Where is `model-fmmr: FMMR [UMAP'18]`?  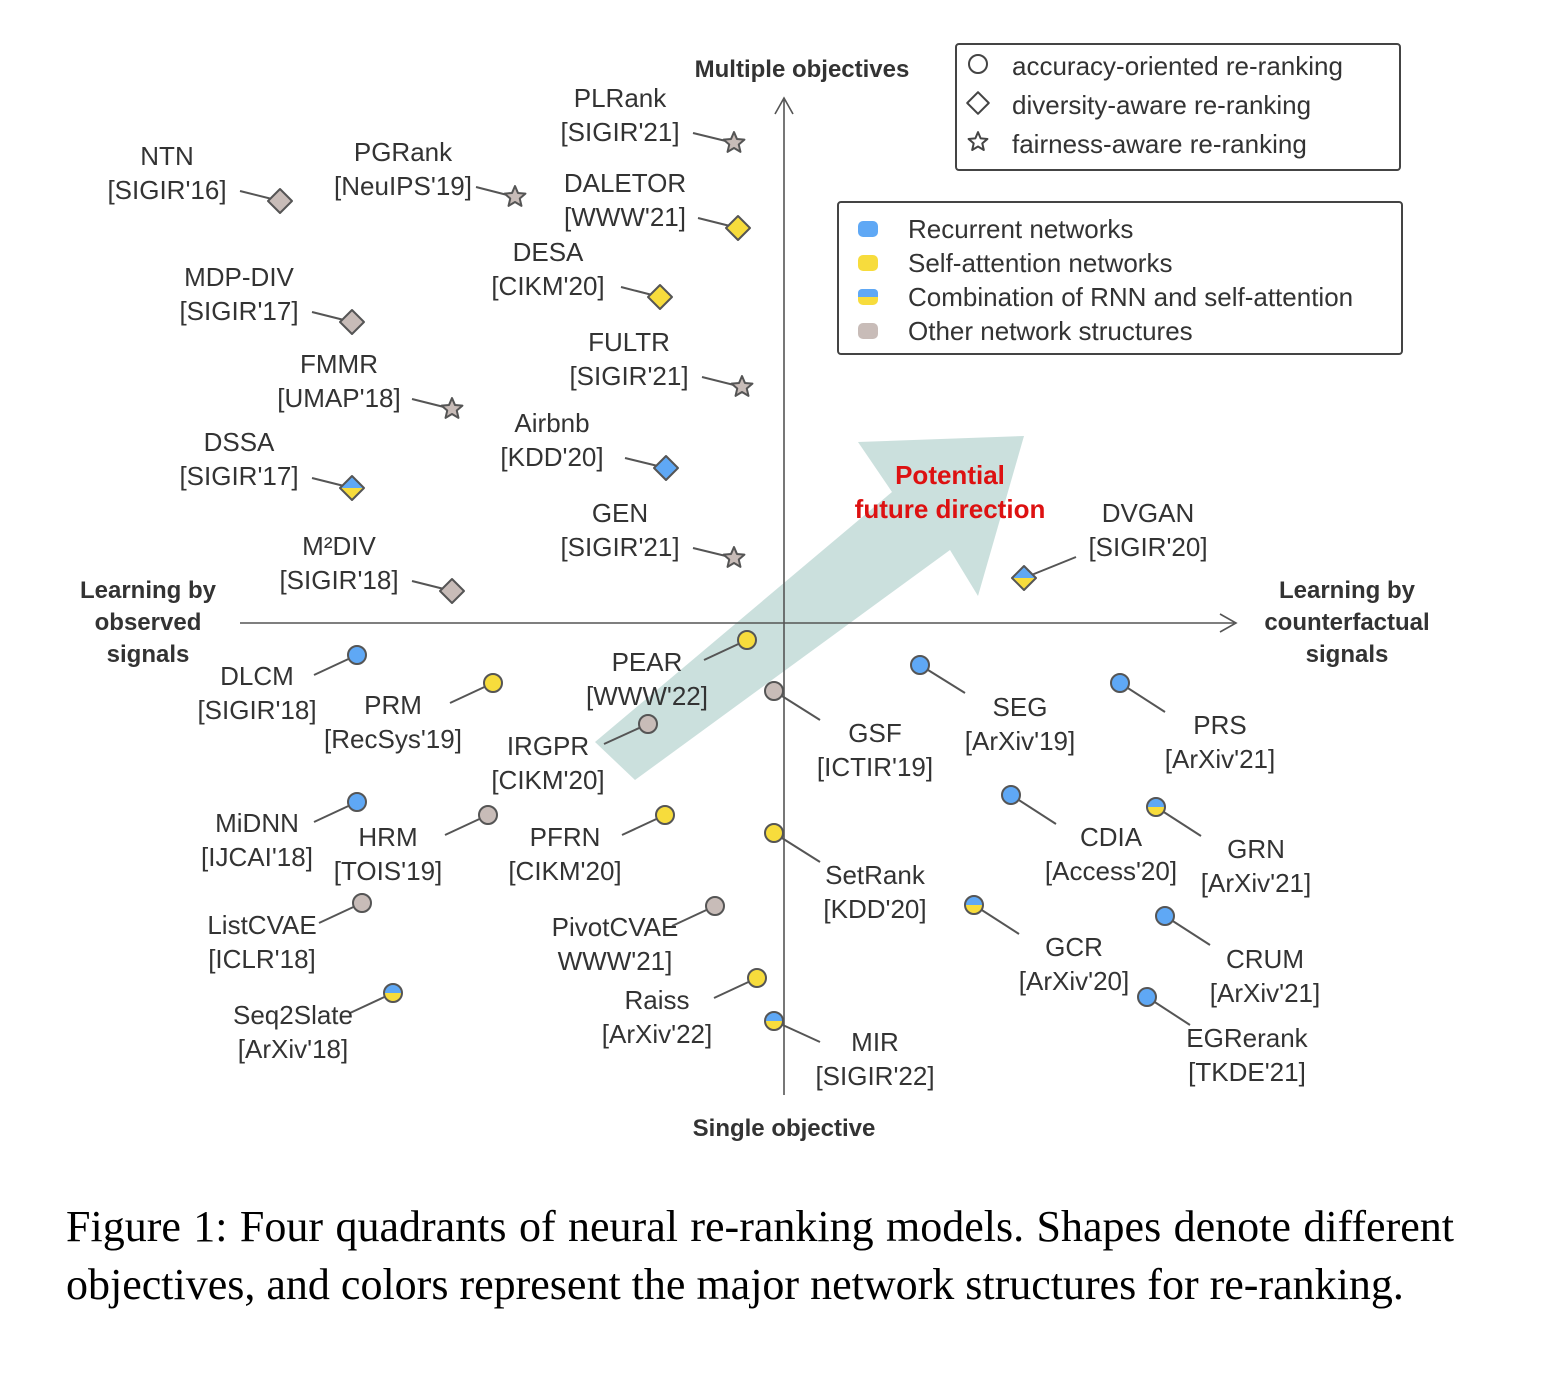
model-fmmr: FMMR [UMAP'18] is located at coordinates (370, 384).